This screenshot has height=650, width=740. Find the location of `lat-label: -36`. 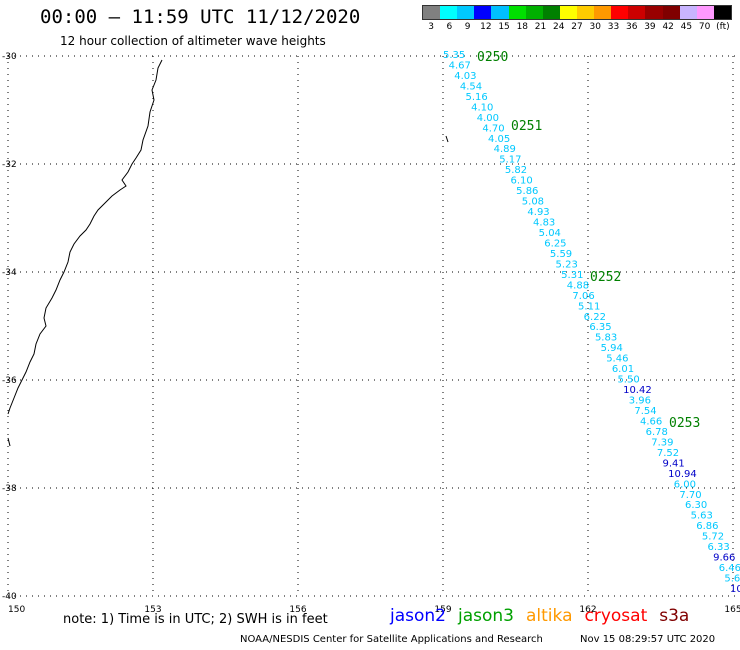

lat-label: -36 is located at coordinates (9, 381).